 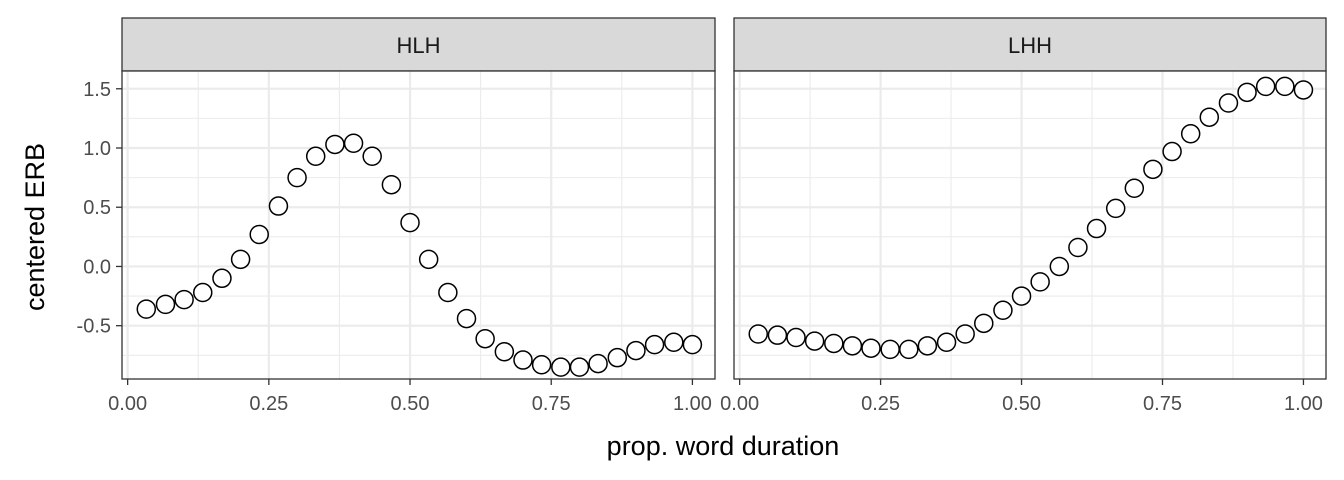 I want to click on y-tick-label: 0.0, so click(x=97, y=267).